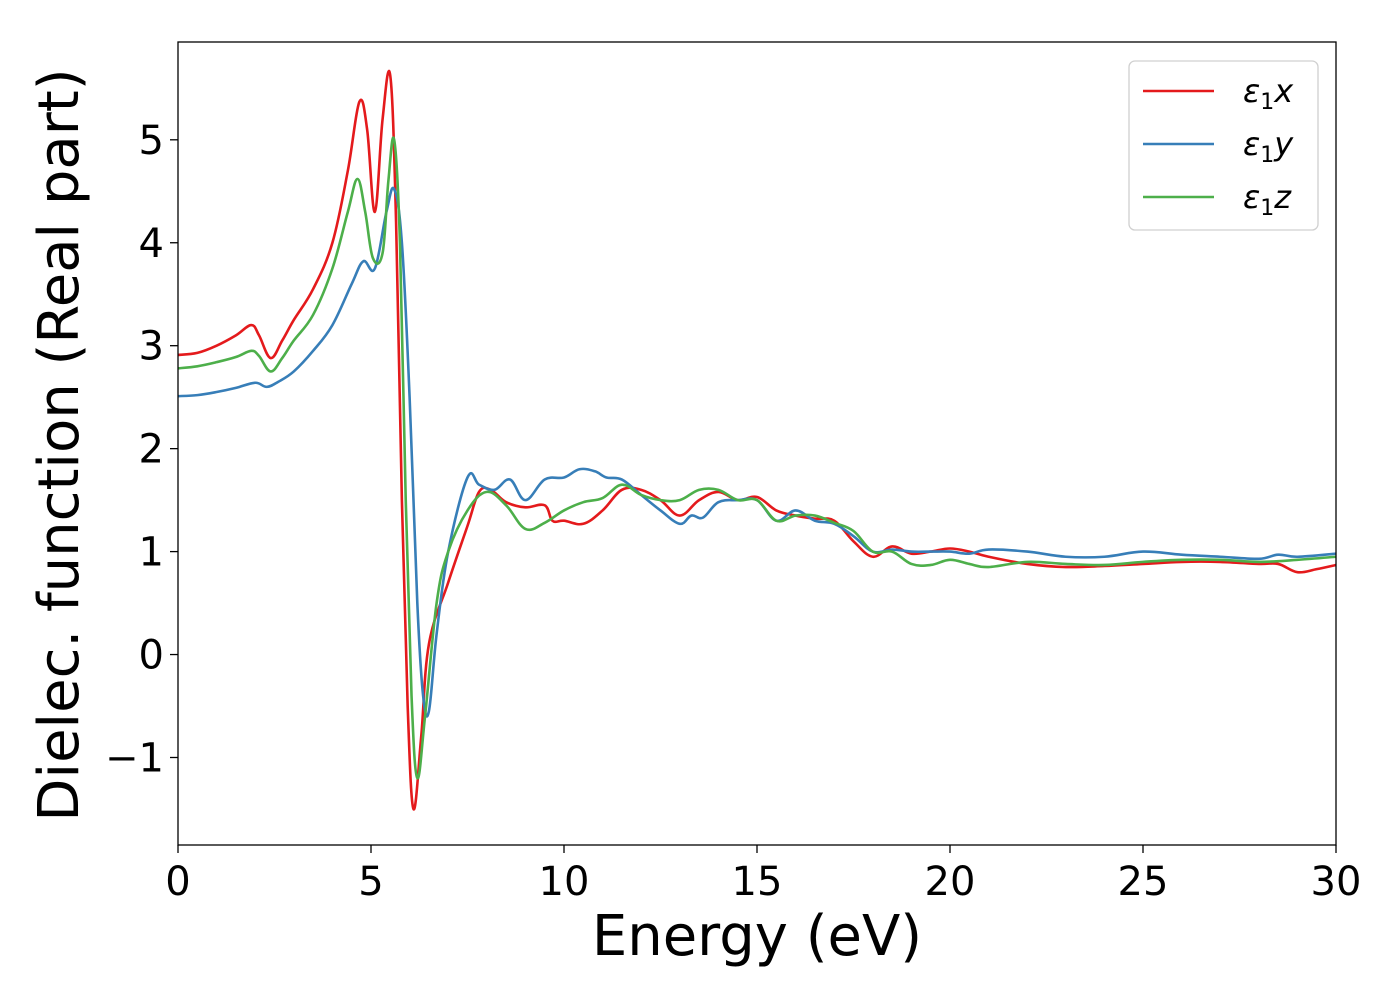 The image size is (1400, 1000). Describe the element at coordinates (757, 882) in the screenshot. I see `x-tick-label: 15` at that location.